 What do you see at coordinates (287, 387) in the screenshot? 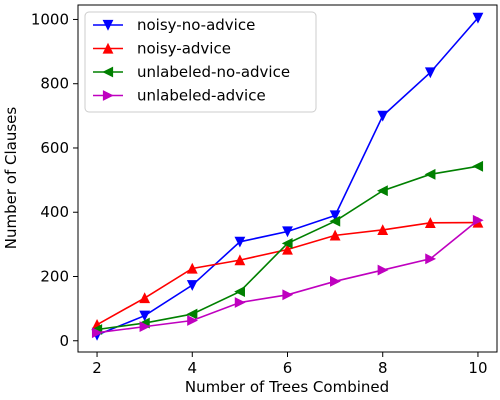
I see `x-axis-label: Number of Trees Combined` at bounding box center [287, 387].